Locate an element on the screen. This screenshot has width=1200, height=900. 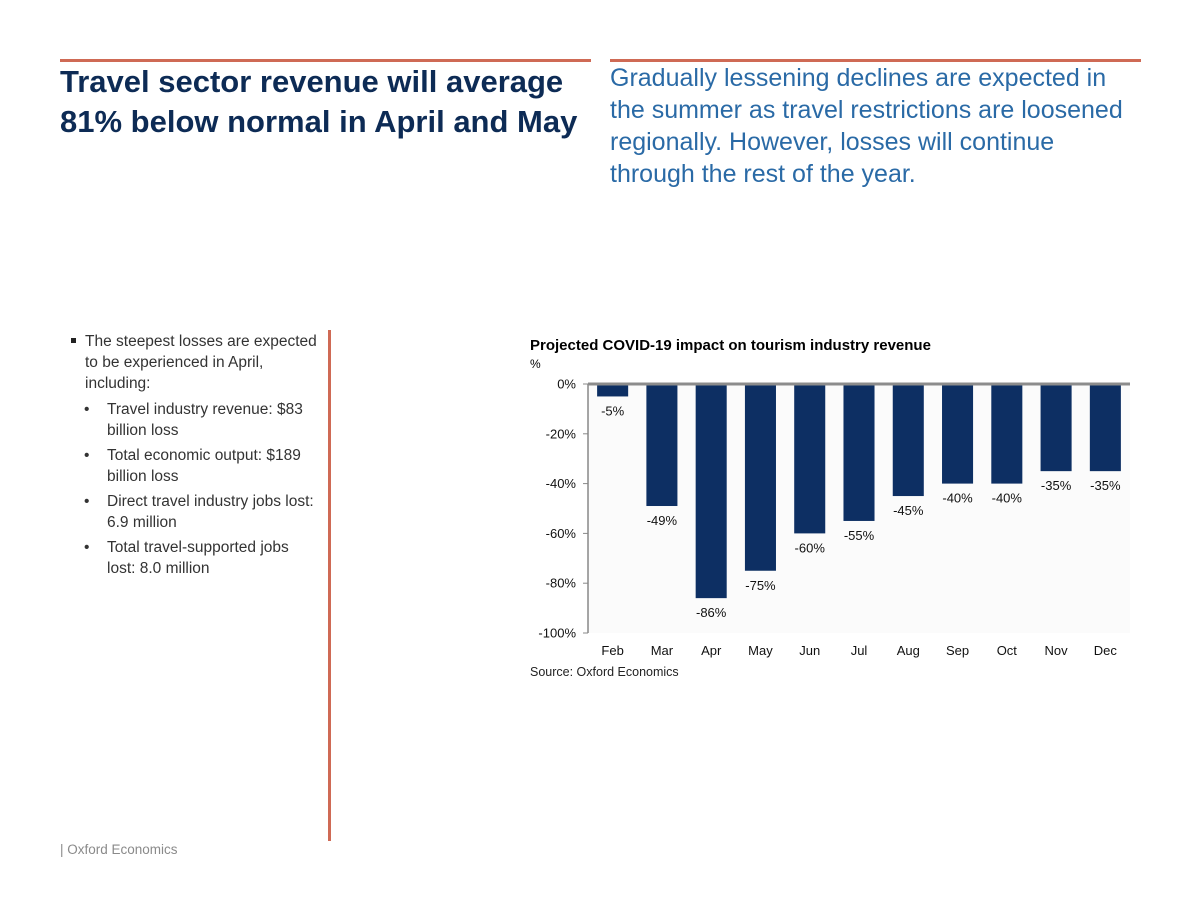
y-tick-label: -40% is located at coordinates (561, 483).